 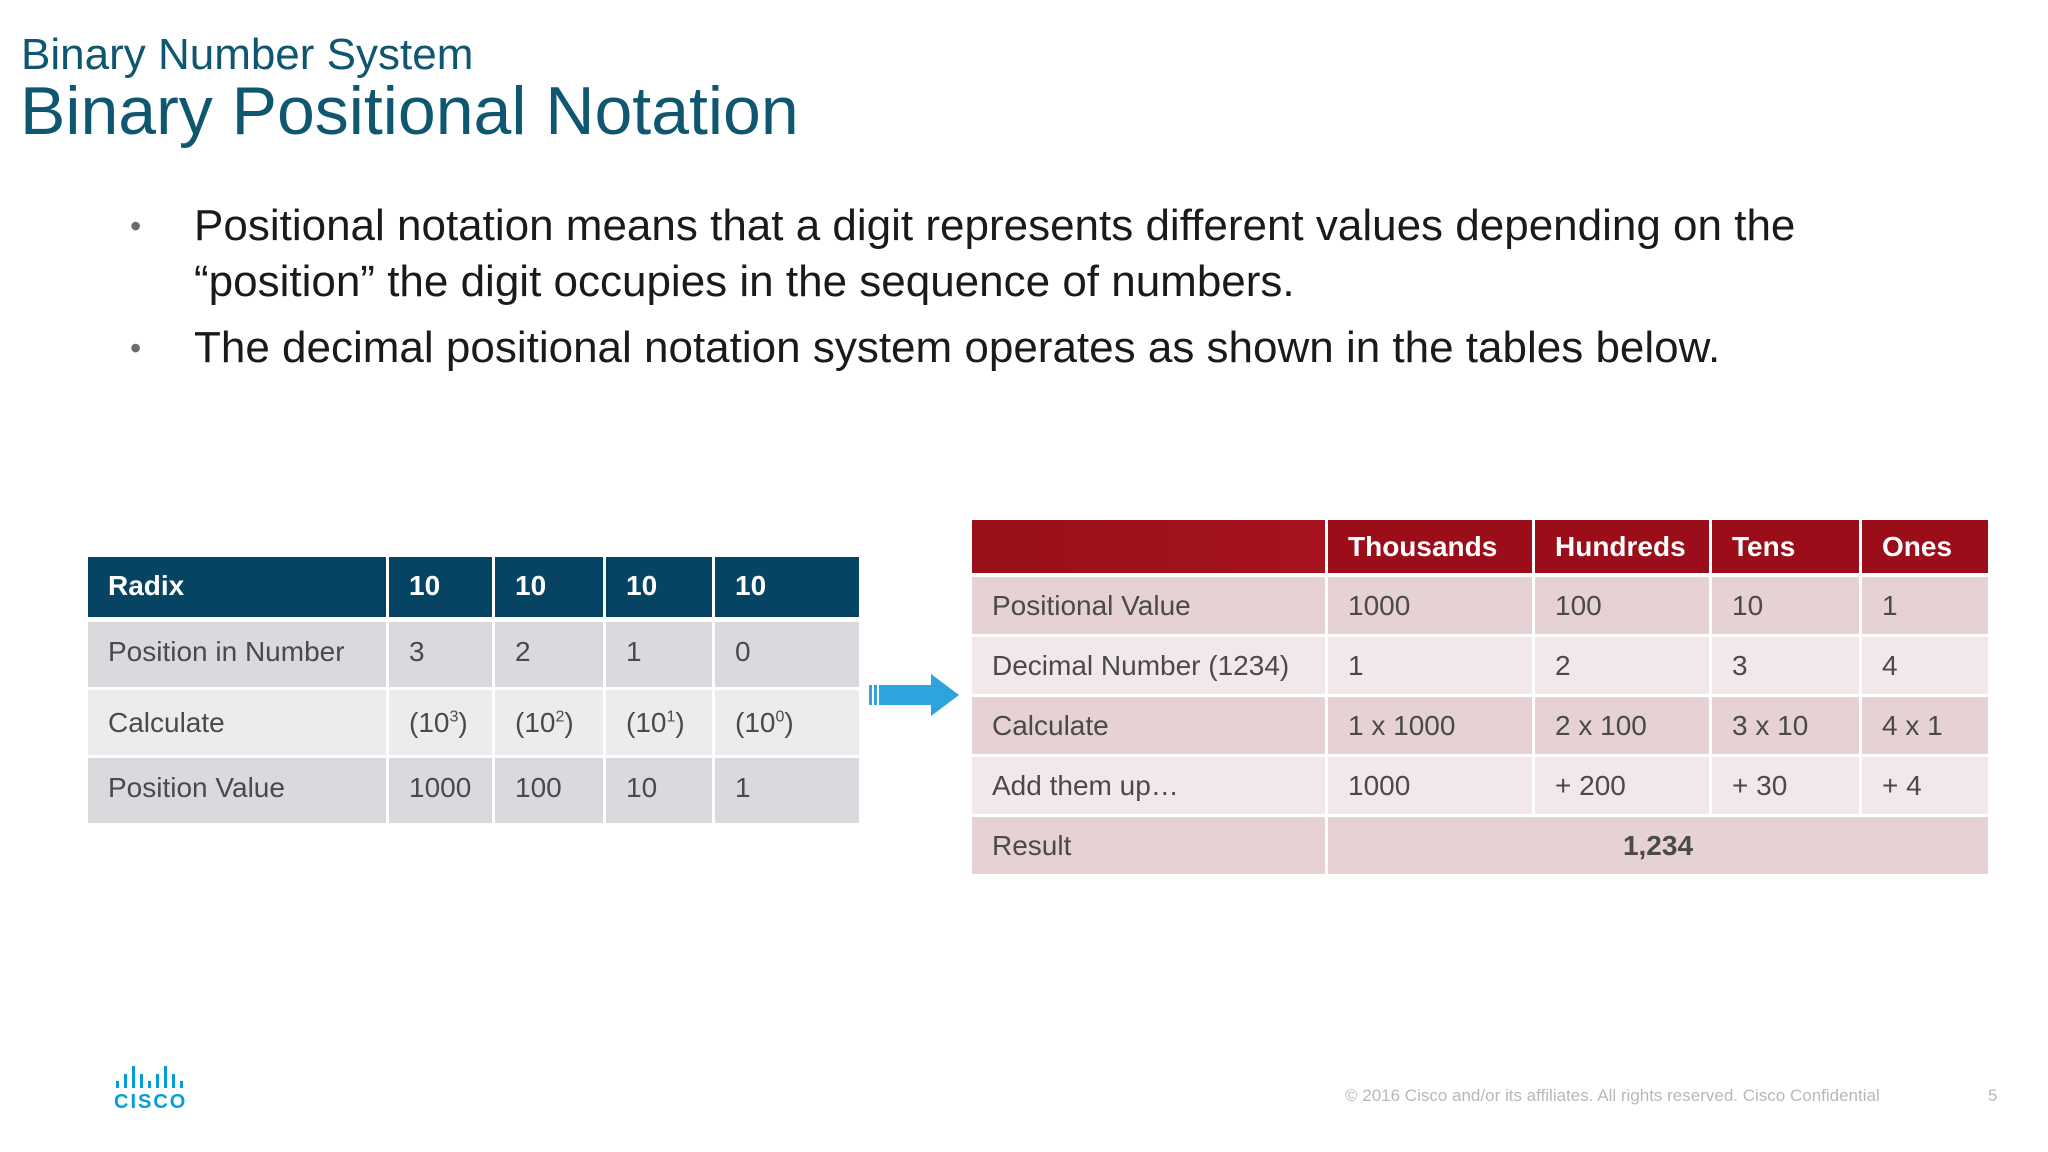 What do you see at coordinates (1787, 548) in the screenshot?
I see `table-header-cell: Tens` at bounding box center [1787, 548].